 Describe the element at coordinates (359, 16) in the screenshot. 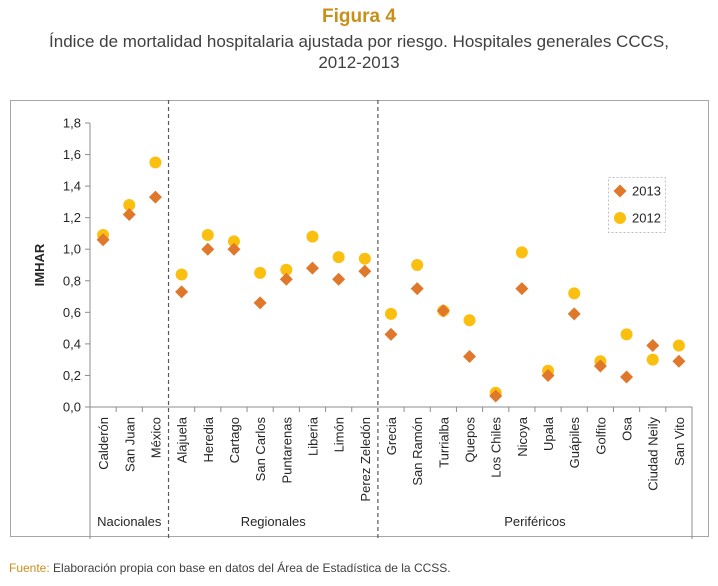

I see `figure-label: Figura 4` at that location.